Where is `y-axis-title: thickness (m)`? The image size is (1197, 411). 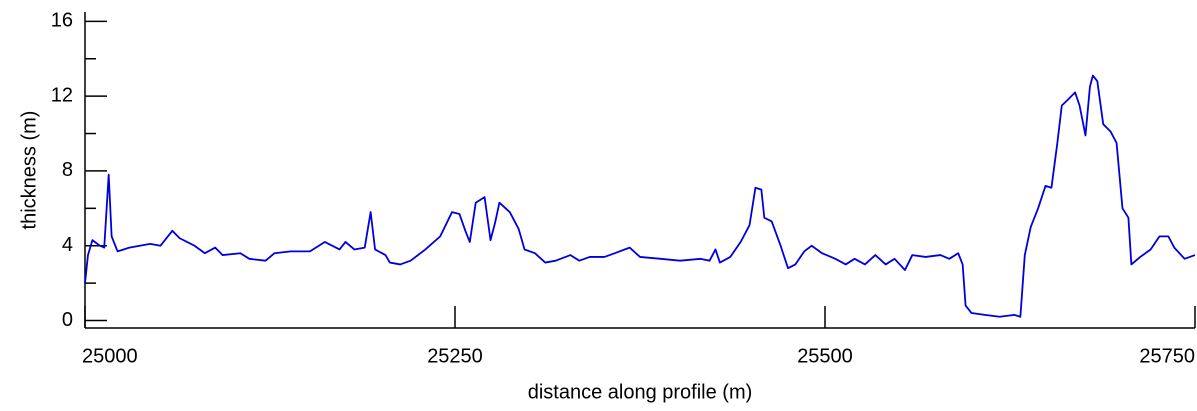
y-axis-title: thickness (m) is located at coordinates (29, 170).